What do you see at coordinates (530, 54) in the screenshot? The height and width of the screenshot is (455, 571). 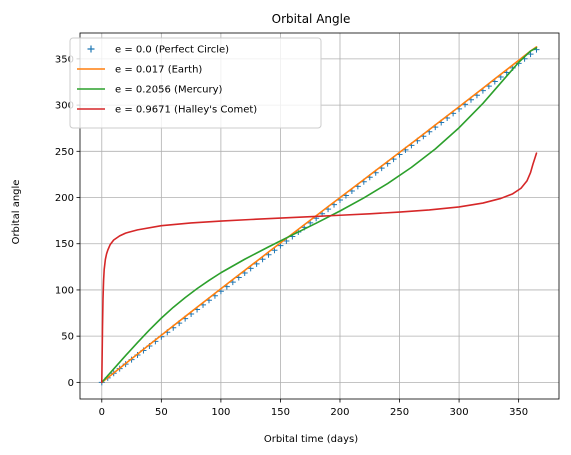 I see `data-point-marker` at bounding box center [530, 54].